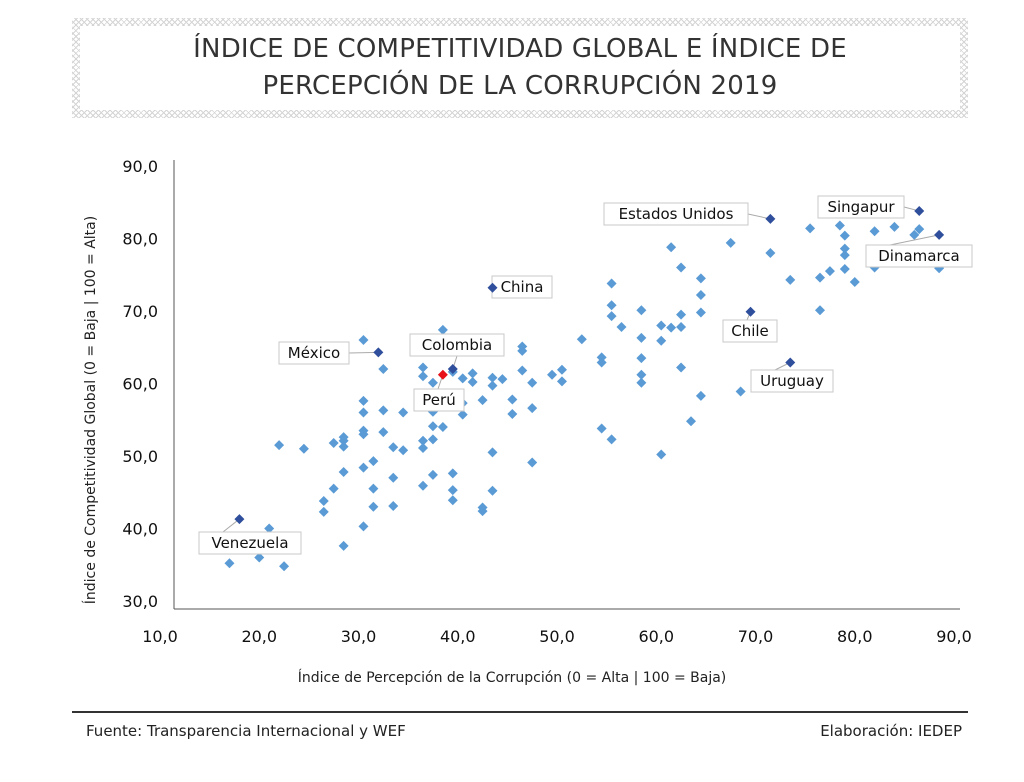  Describe the element at coordinates (891, 731) in the screenshot. I see `footer-credit: Elaboración: IEDEP` at that location.